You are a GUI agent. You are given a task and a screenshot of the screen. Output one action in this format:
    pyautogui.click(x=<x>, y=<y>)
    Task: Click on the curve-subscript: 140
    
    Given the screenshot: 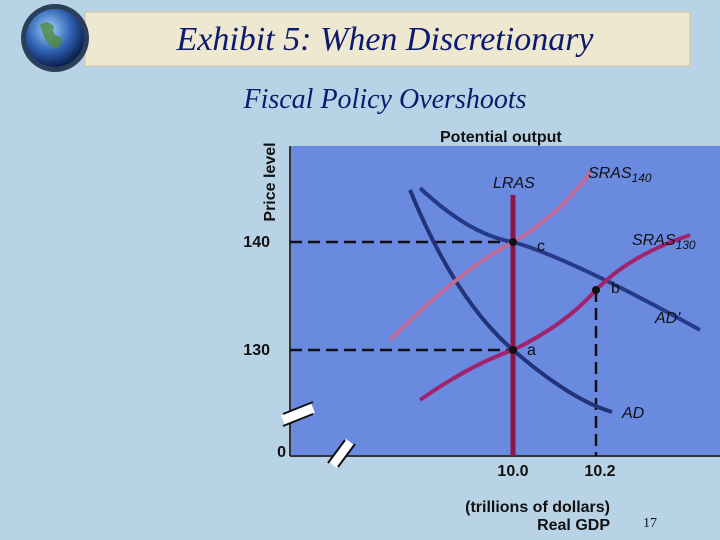 What is the action you would take?
    pyautogui.click(x=642, y=178)
    